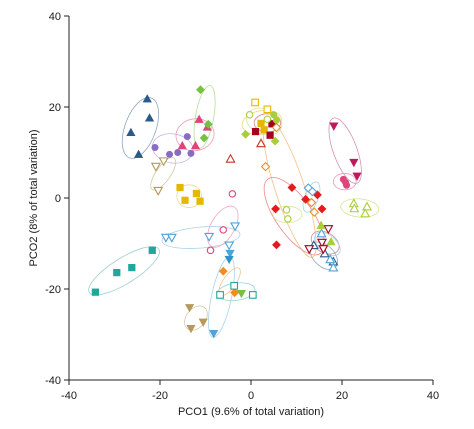 Image resolution: width=474 pixels, height=429 pixels. Describe the element at coordinates (55, 17) in the screenshot. I see `y-tick-label: 40` at that location.